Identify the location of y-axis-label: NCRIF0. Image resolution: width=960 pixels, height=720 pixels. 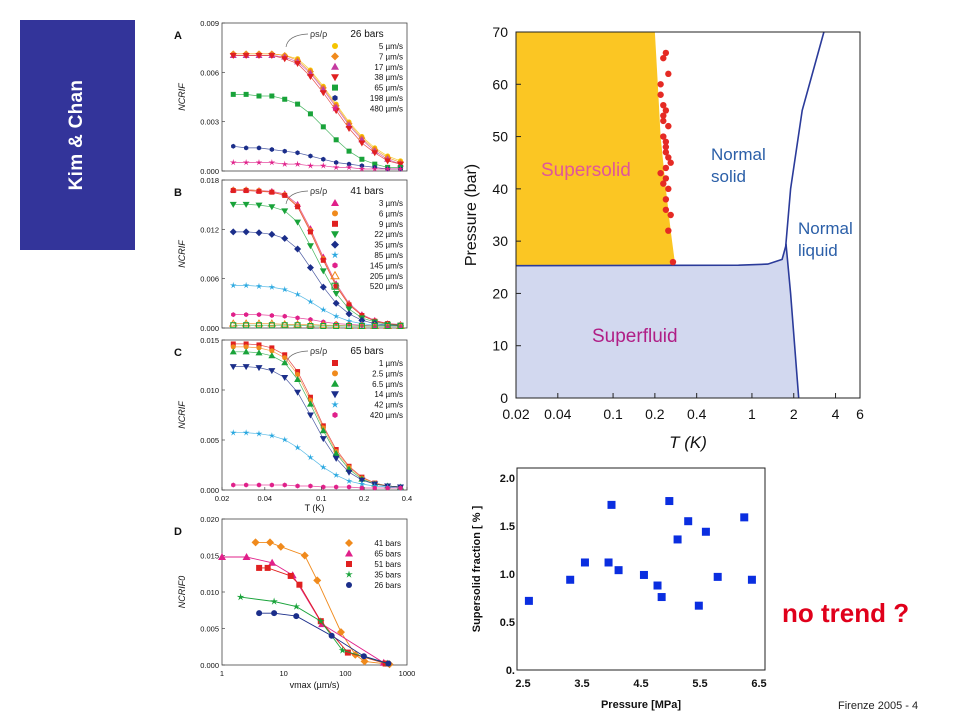
(182, 592).